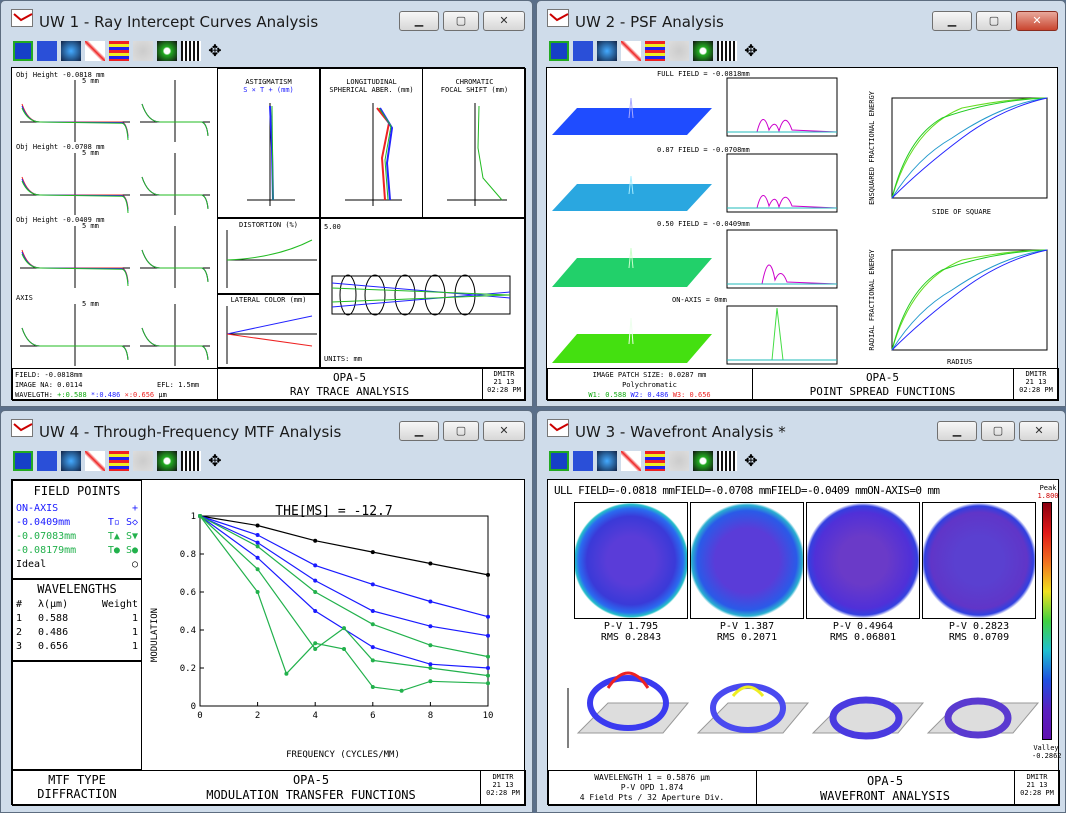 This screenshot has height=813, width=1066. What do you see at coordinates (190, 432) in the screenshot?
I see `uw4-title: UW 4 - Through-Frequency MTF Analysis` at bounding box center [190, 432].